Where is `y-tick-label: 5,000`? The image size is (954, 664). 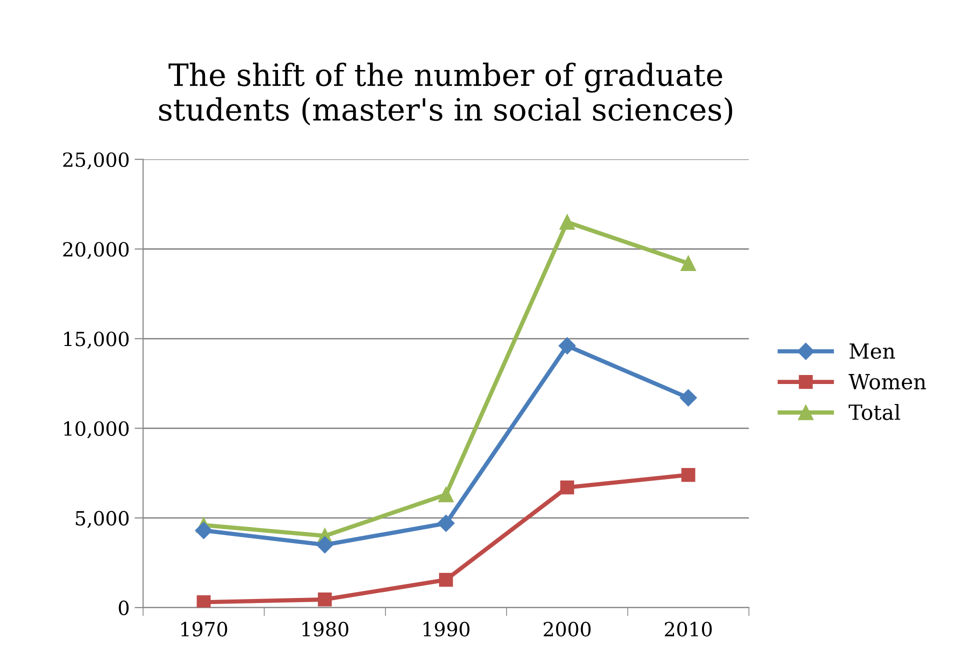 y-tick-label: 5,000 is located at coordinates (102, 519).